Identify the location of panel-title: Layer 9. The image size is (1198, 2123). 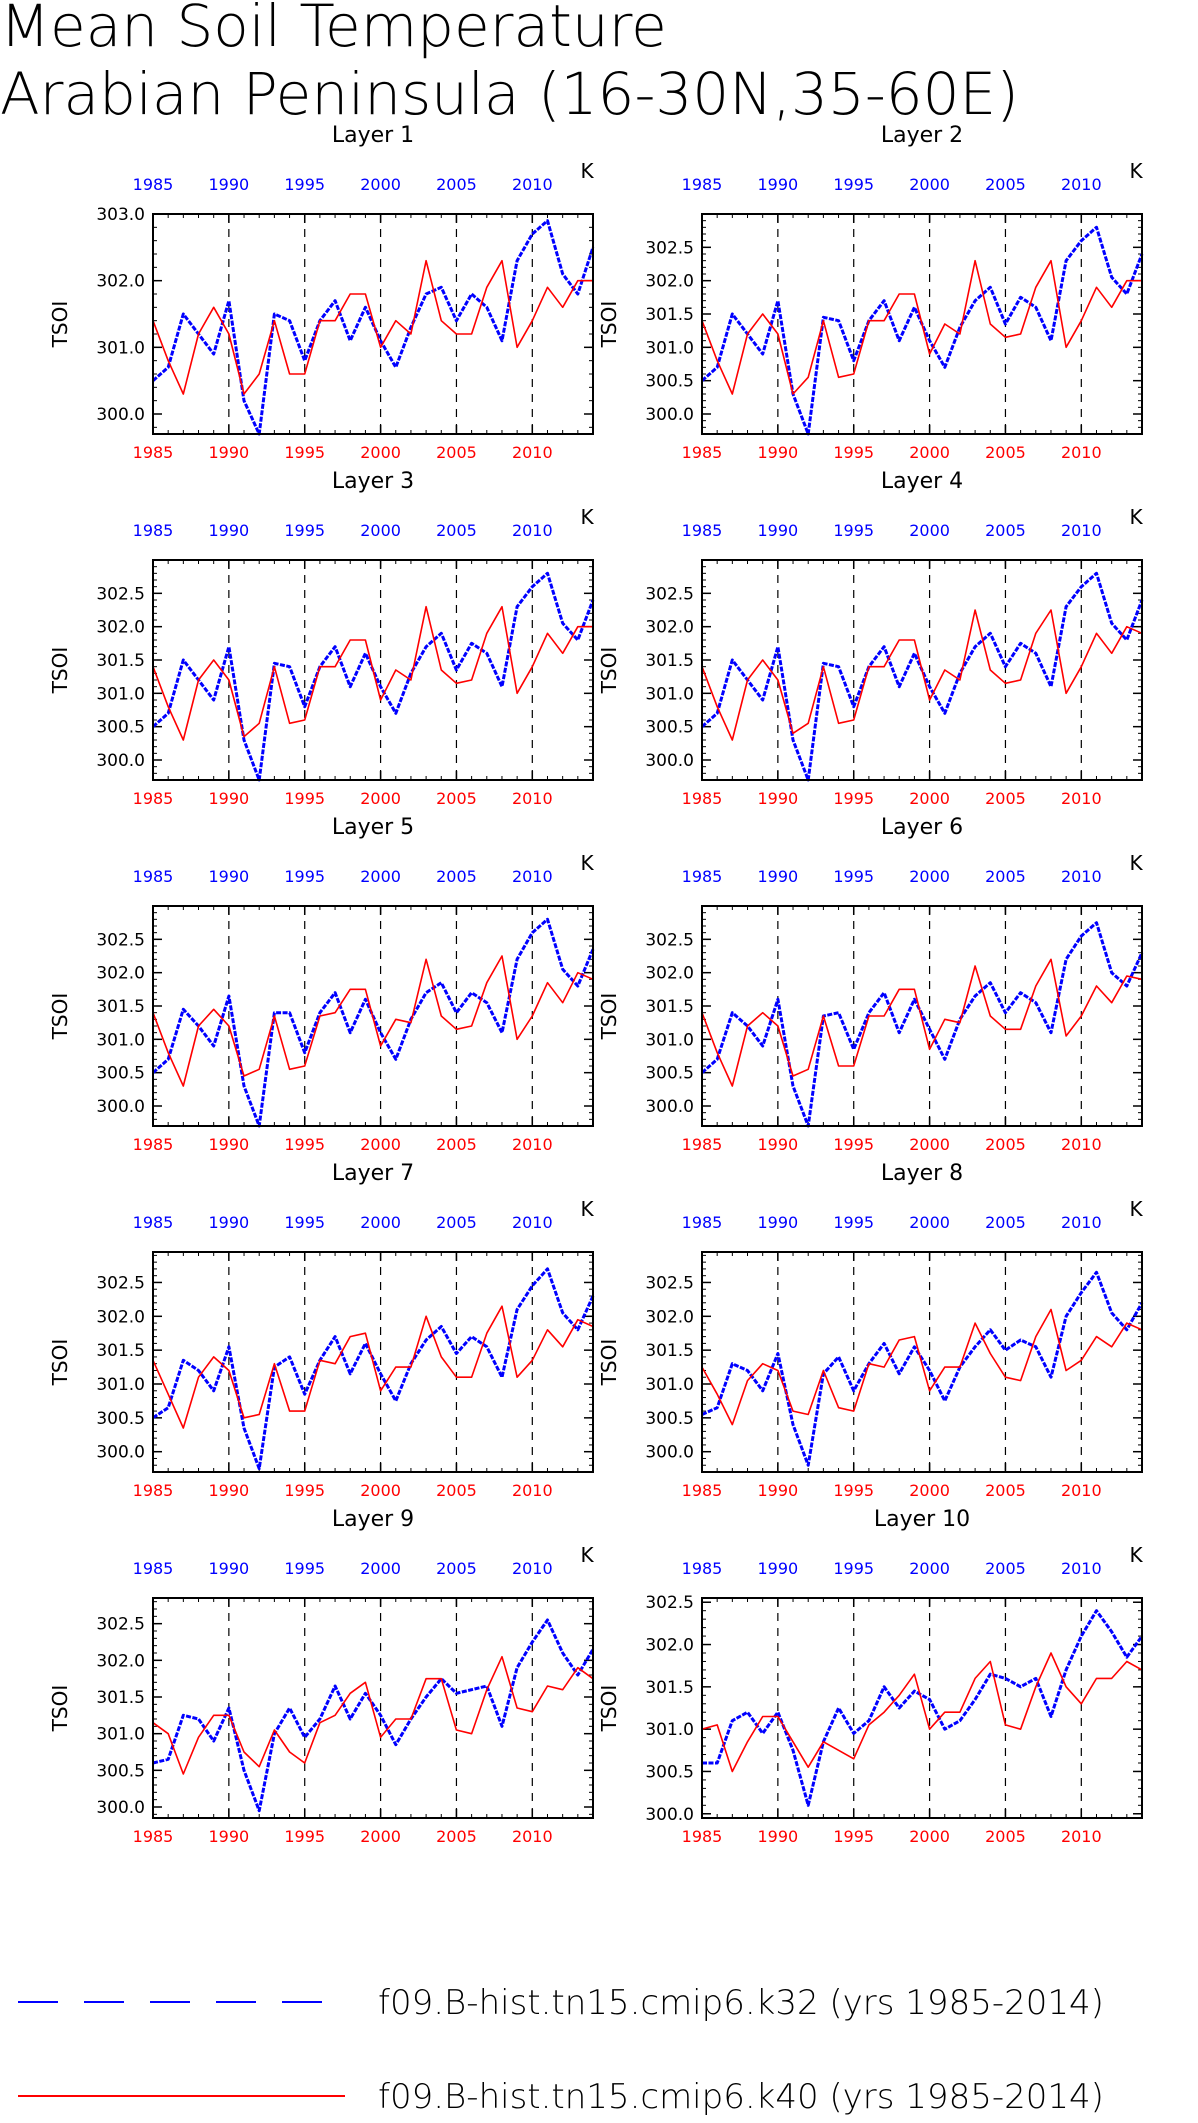
(373, 1519).